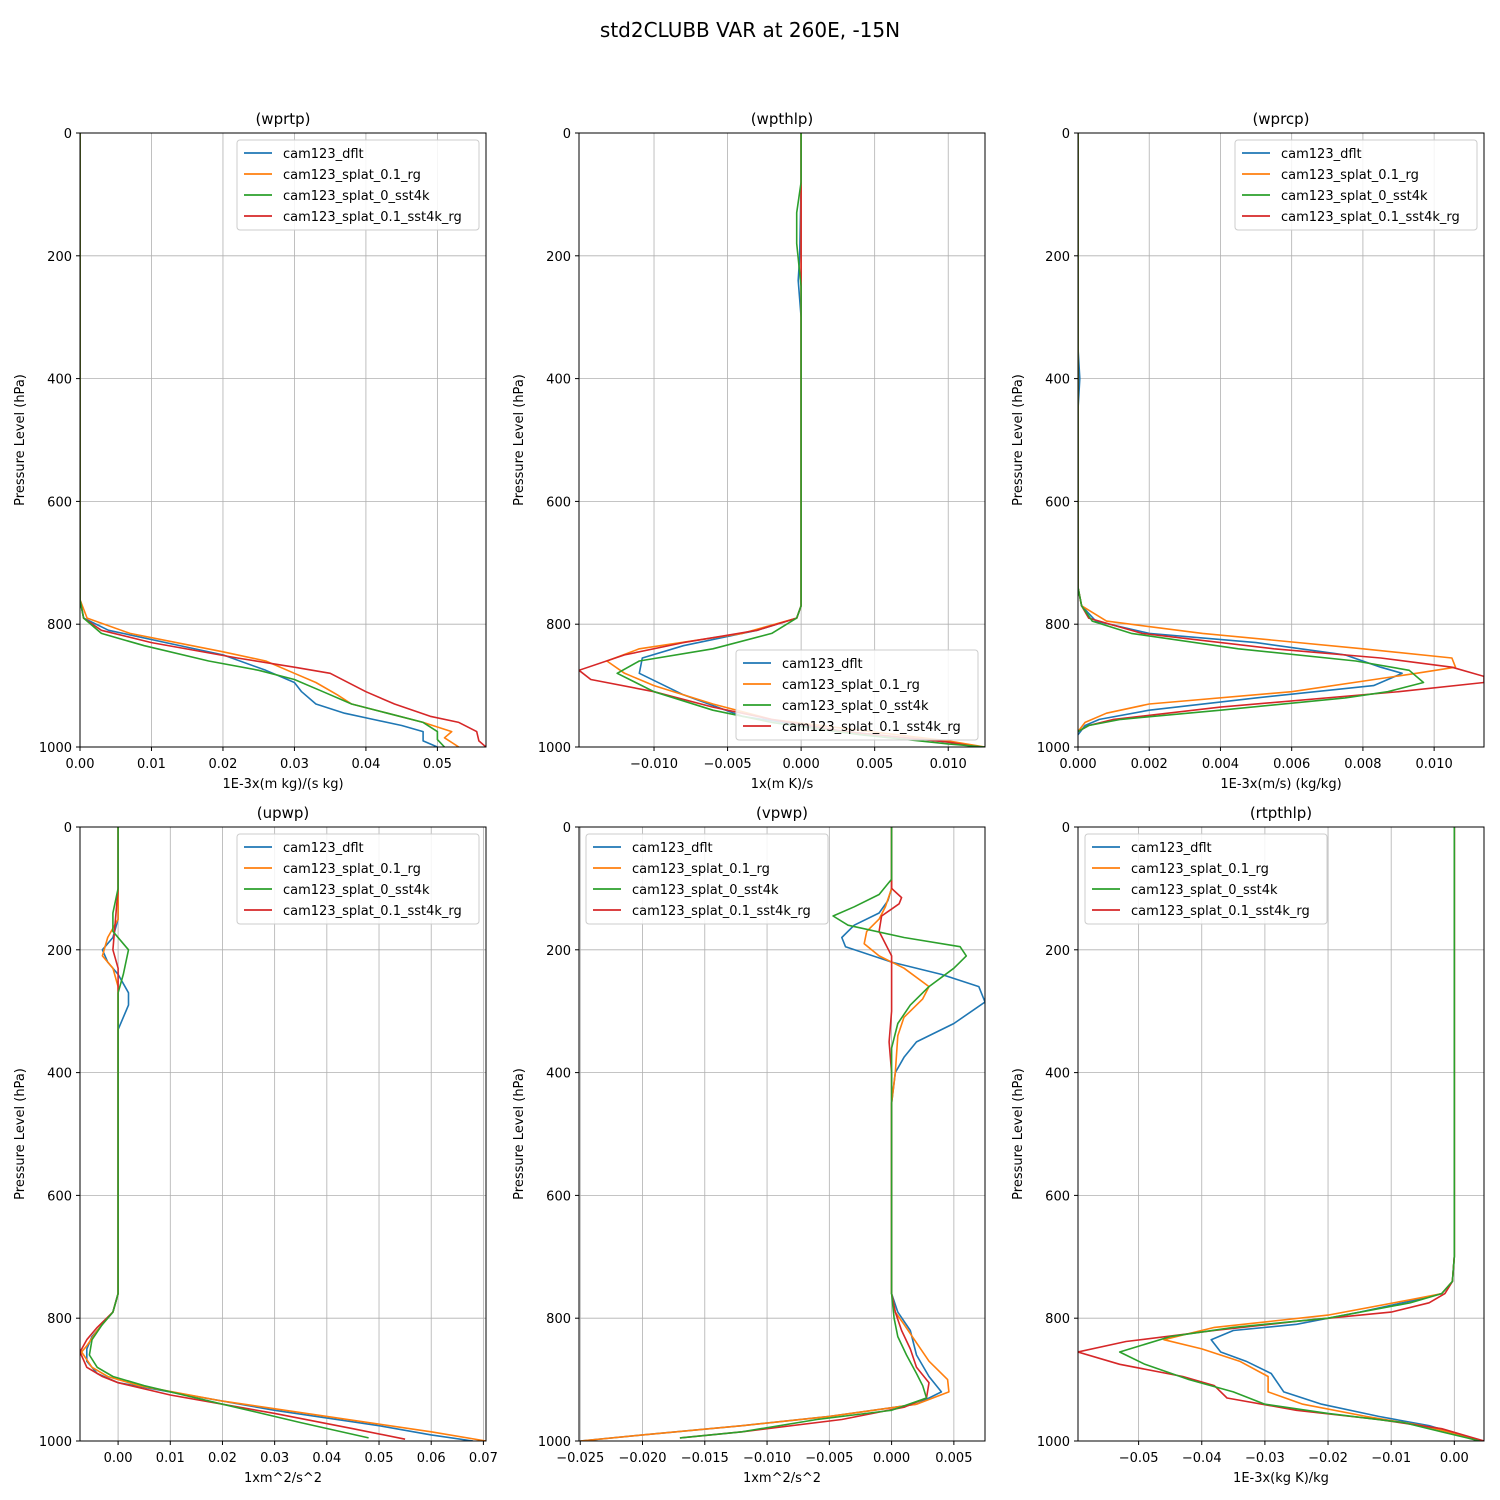 Image resolution: width=1500 pixels, height=1500 pixels. What do you see at coordinates (782, 784) in the screenshot?
I see `x-axis-label: 1x(m K)/s` at bounding box center [782, 784].